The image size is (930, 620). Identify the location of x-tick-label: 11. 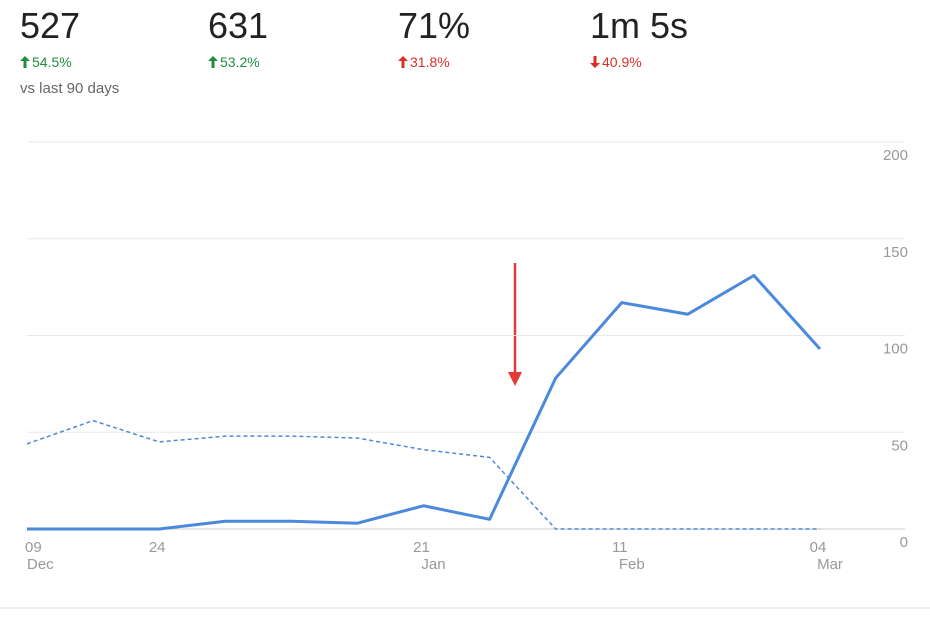
(620, 547).